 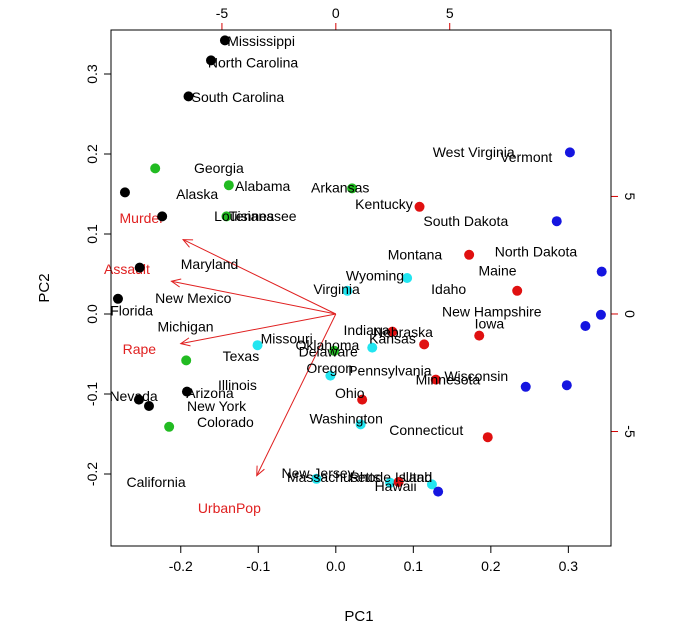 I want to click on point-label: Oregon, so click(x=329, y=368).